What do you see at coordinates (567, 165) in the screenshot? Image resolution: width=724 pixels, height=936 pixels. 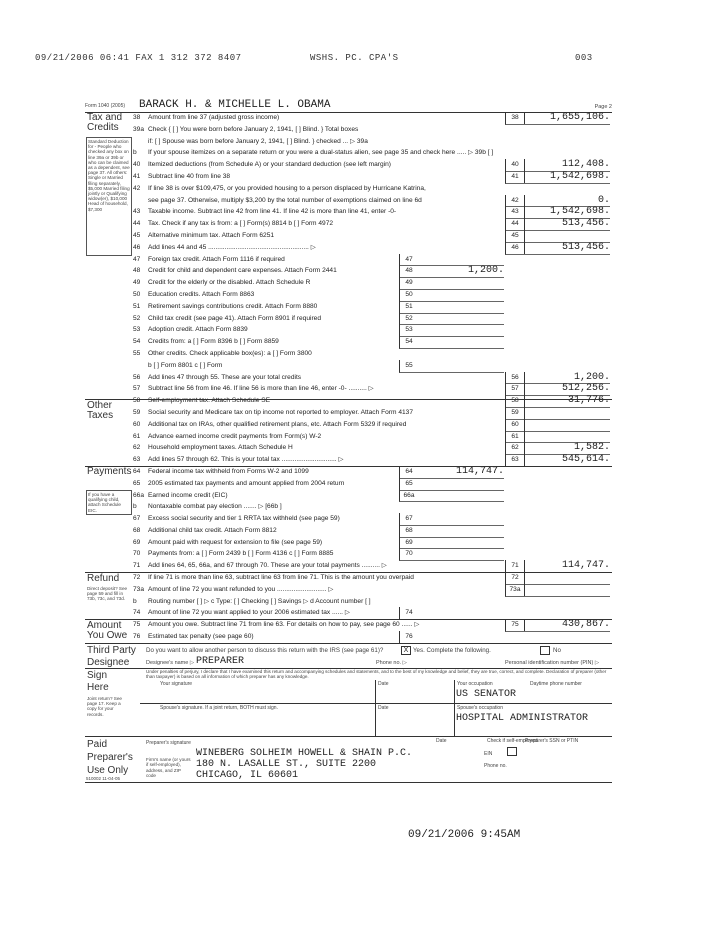 I see `line-amount-field: 112,408.` at bounding box center [567, 165].